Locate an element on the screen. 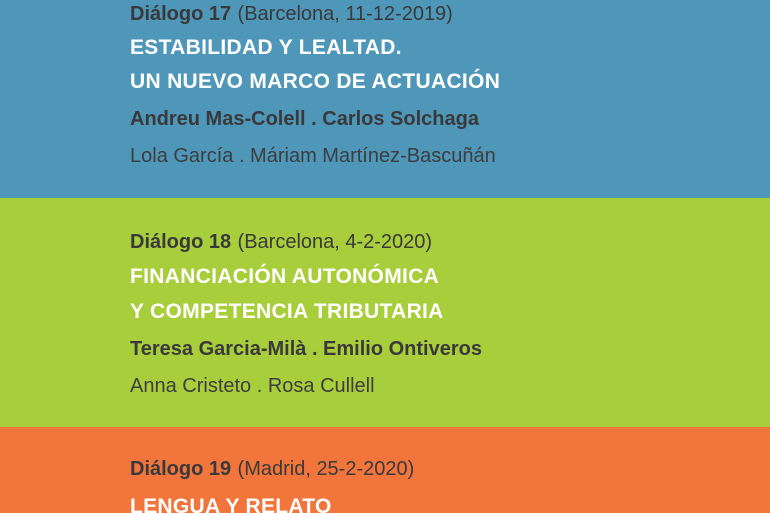 The height and width of the screenshot is (513, 770). dialog-meta-line: Diálogo 18 (Barcelona, 4-2-2020) is located at coordinates (281, 242).